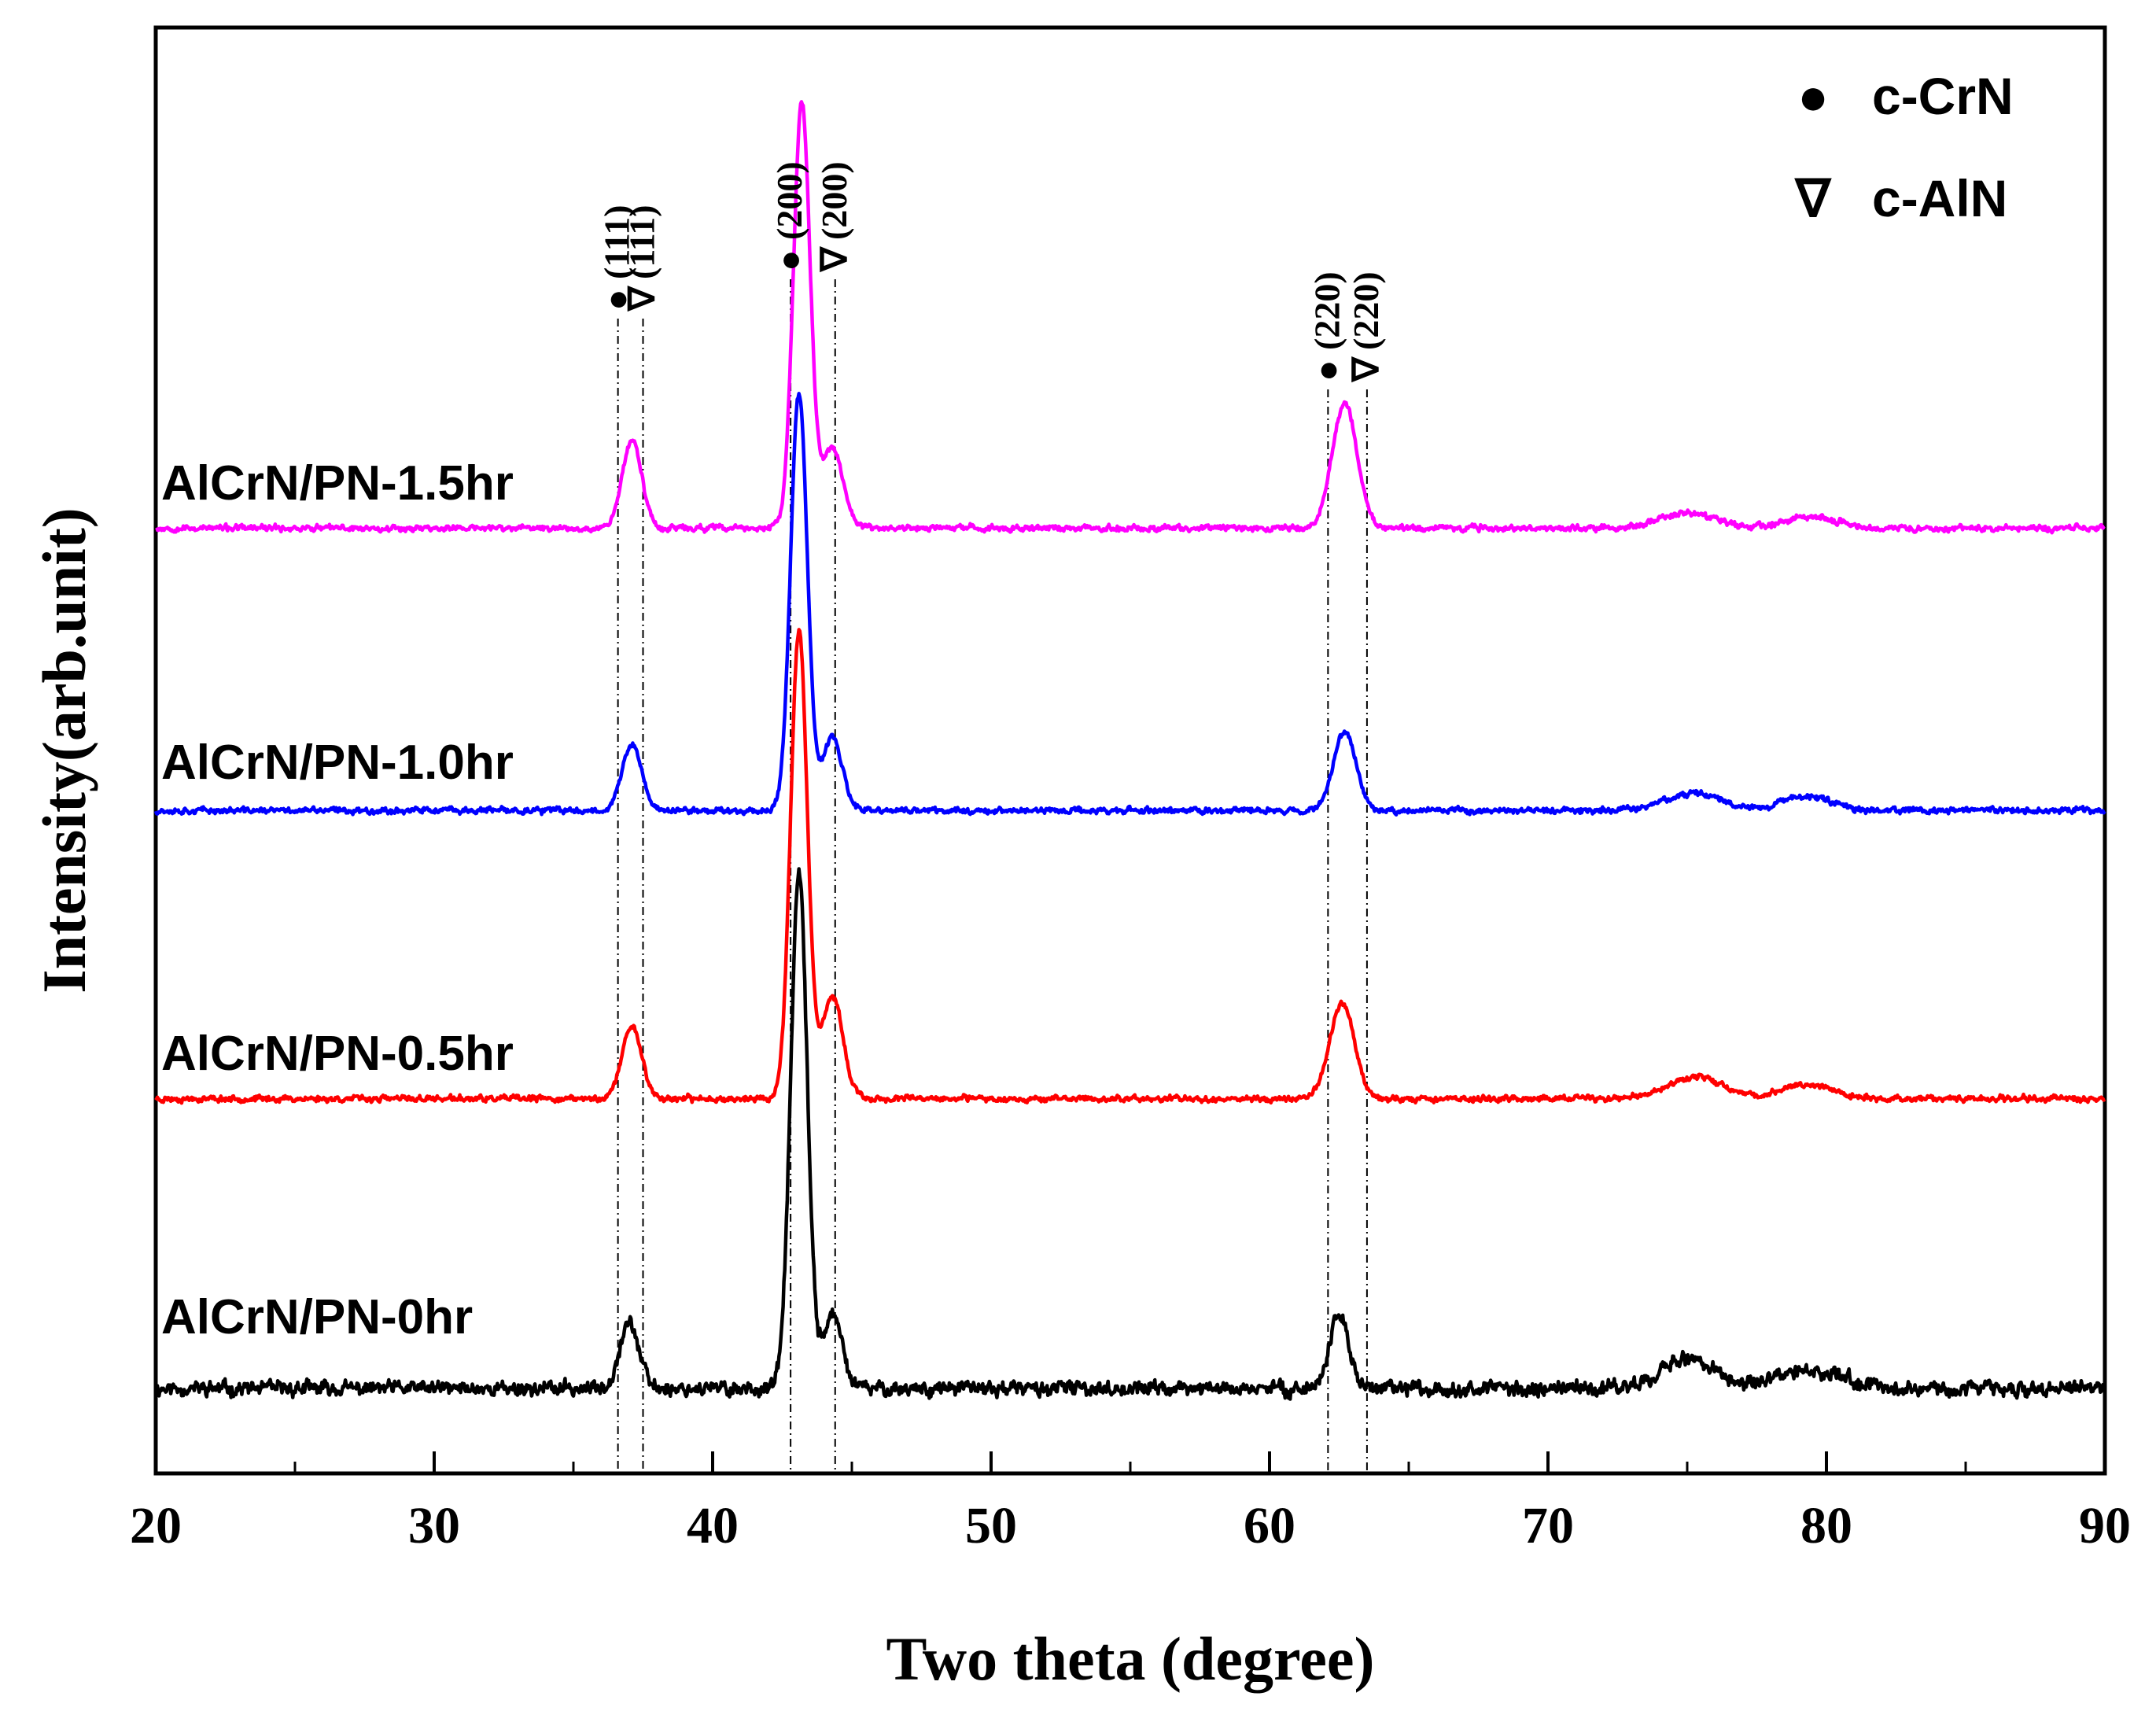 The image size is (2156, 1711). I want to click on series-label: AlCrN/PN-1.5hr, so click(338, 483).